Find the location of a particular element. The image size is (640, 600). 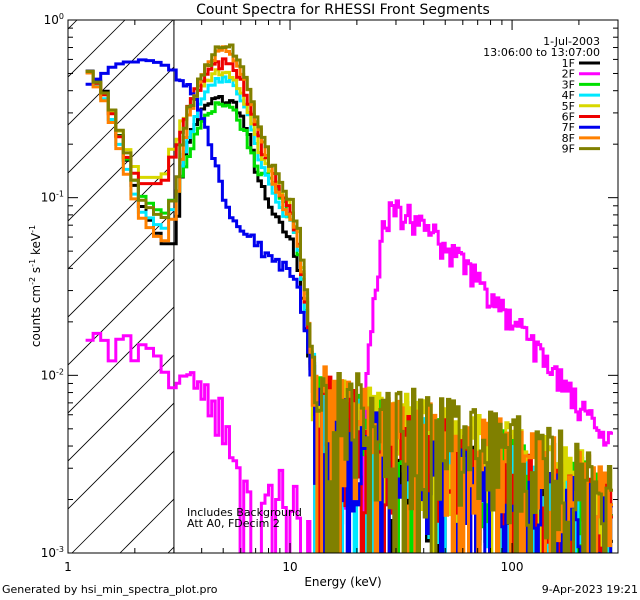

x-tick-label: 100 is located at coordinates (512, 567).